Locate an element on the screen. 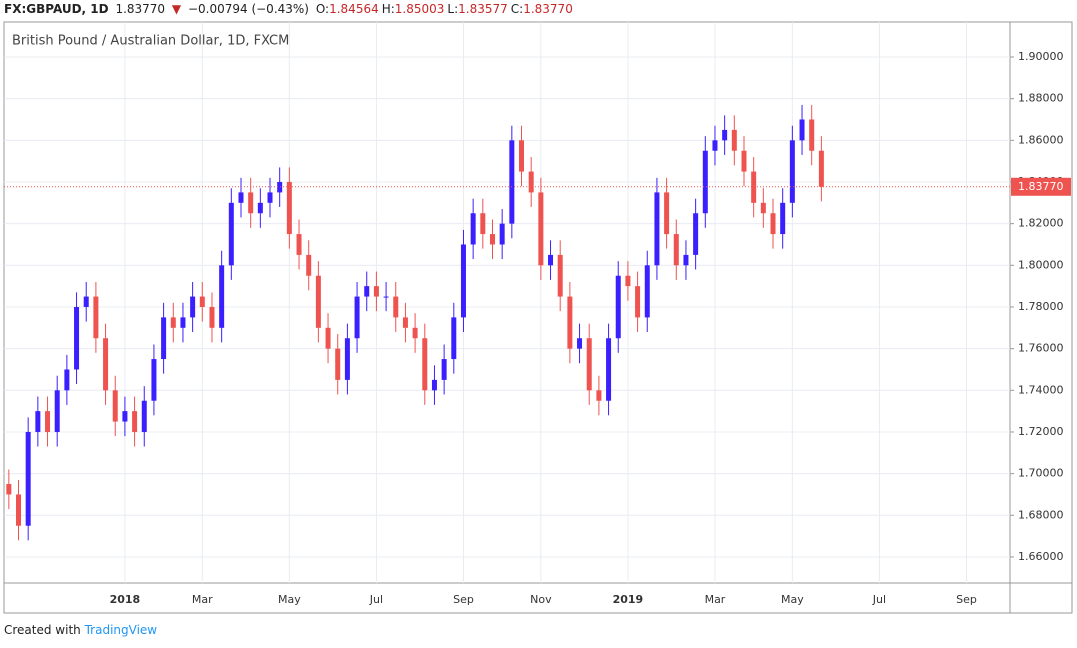 This screenshot has width=1077, height=648. footer: Created with TradingView is located at coordinates (80, 630).